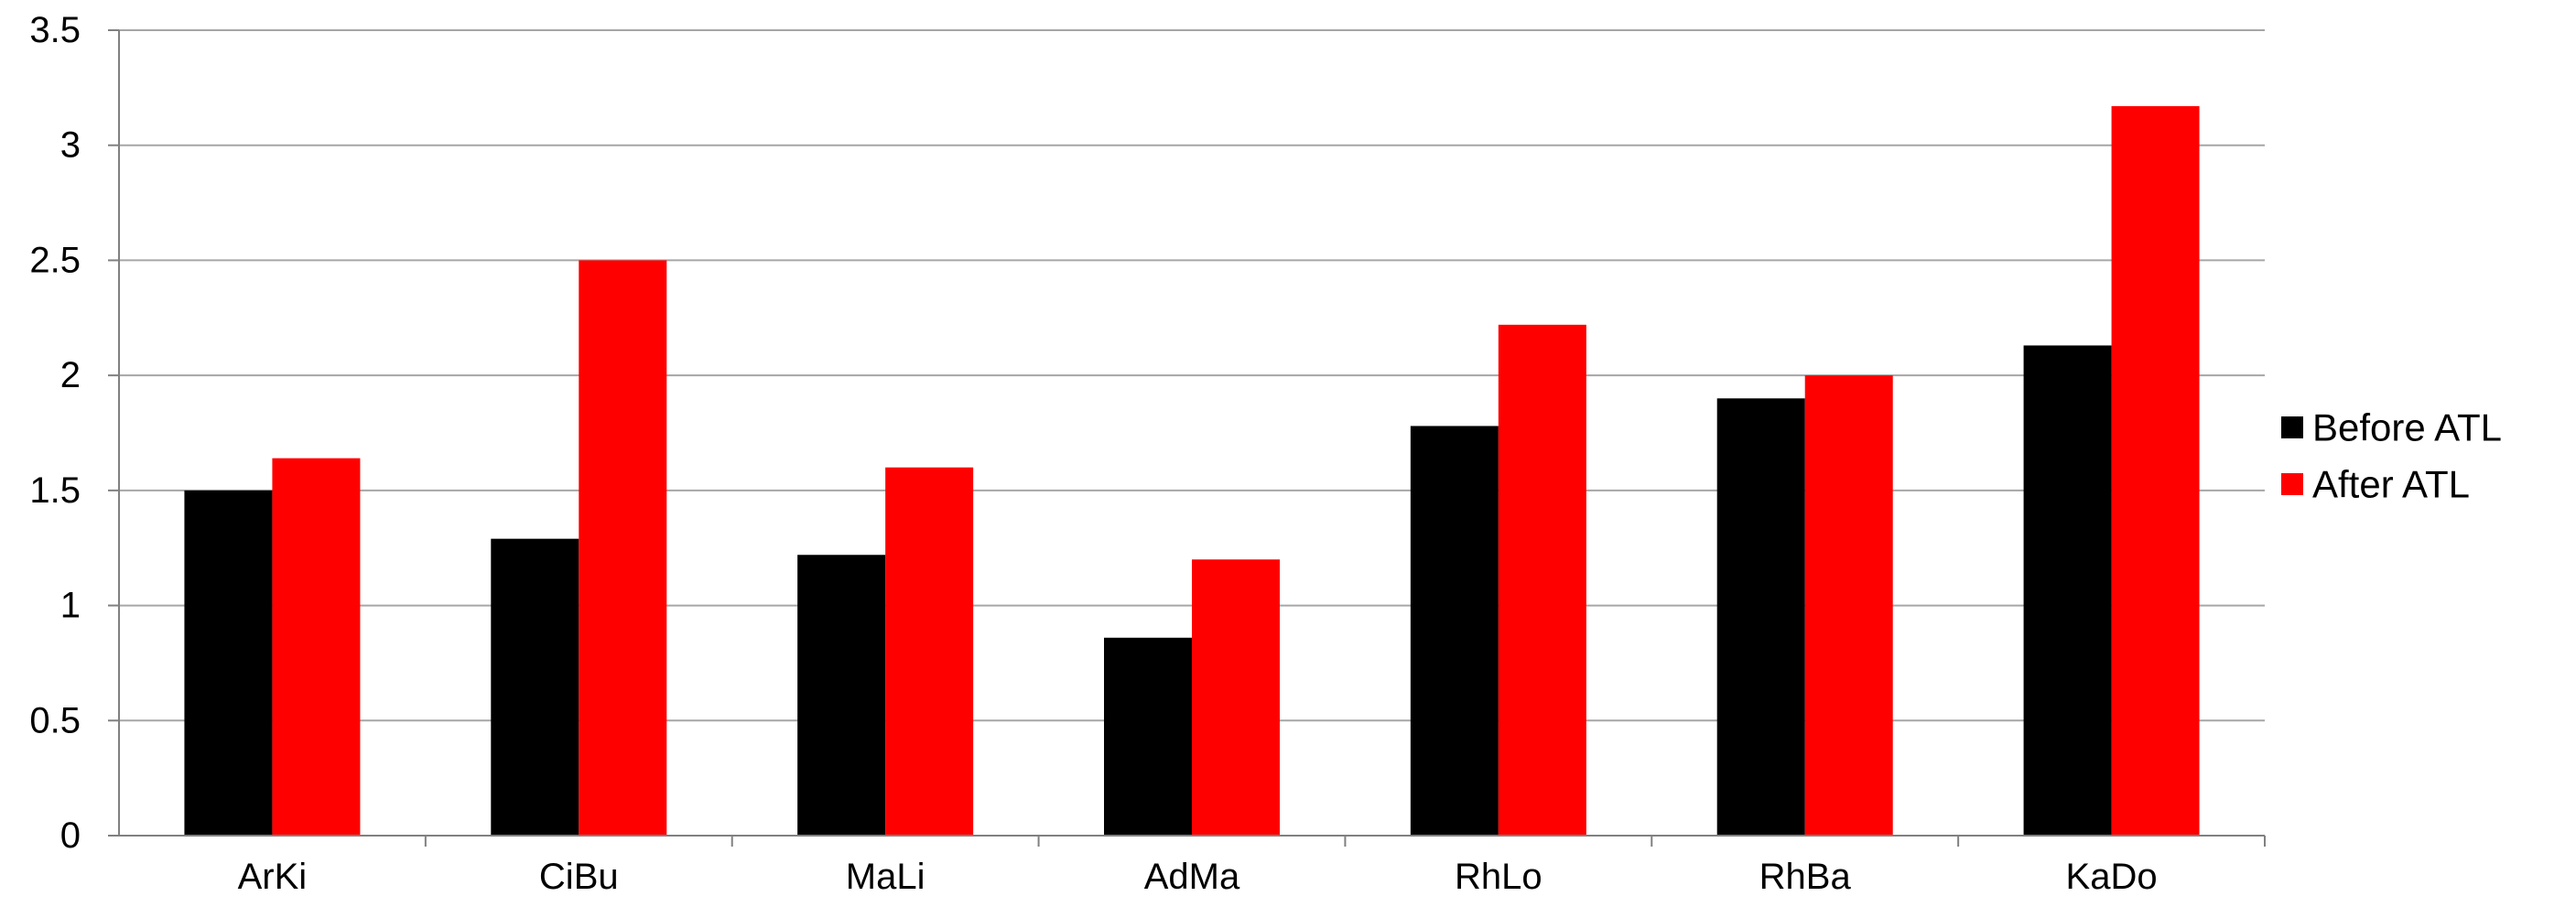 The image size is (2576, 907). I want to click on legend: Before ATL After ATL, so click(2392, 456).